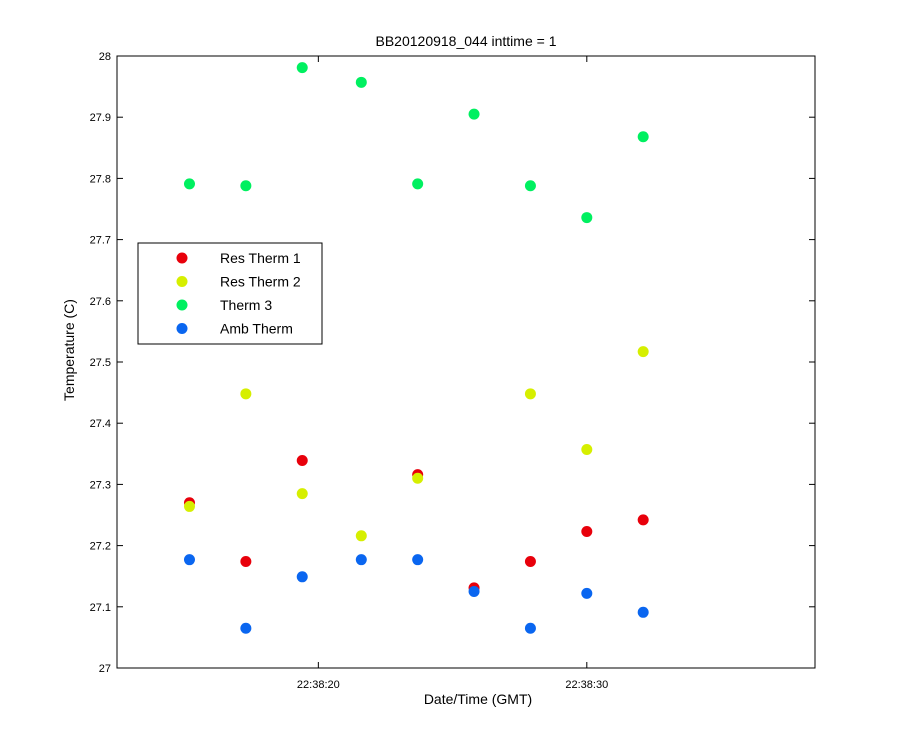 The height and width of the screenshot is (750, 900). Describe the element at coordinates (318, 685) in the screenshot. I see `x-tick-label: 22:38:20` at that location.